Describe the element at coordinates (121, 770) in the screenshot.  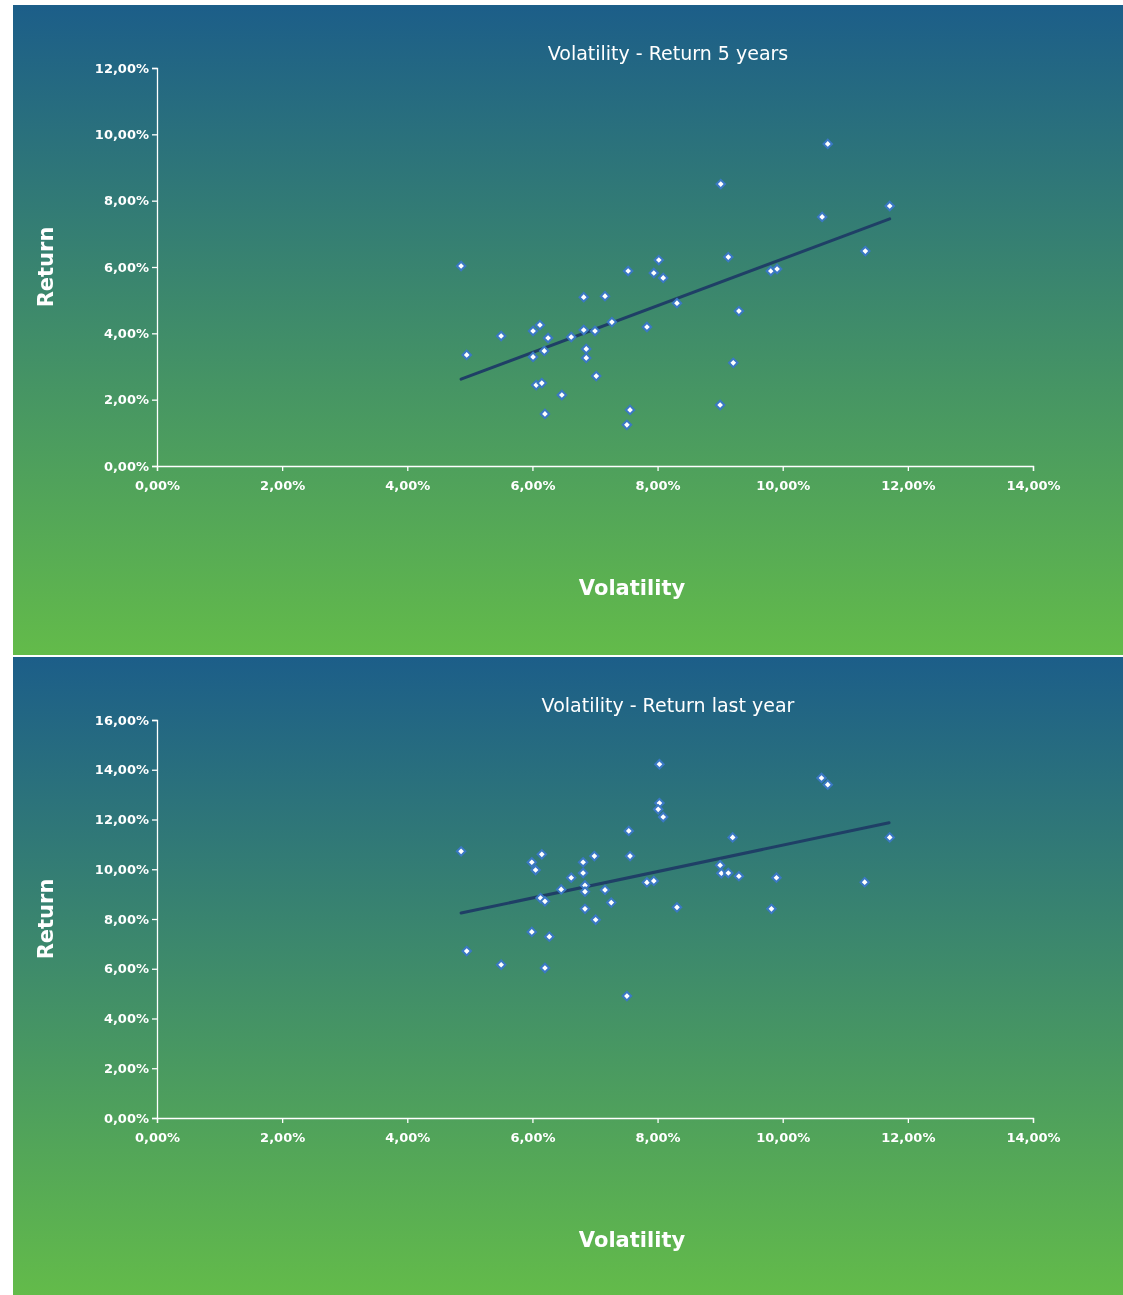
I see `y-tick-label: 14,00%` at that location.